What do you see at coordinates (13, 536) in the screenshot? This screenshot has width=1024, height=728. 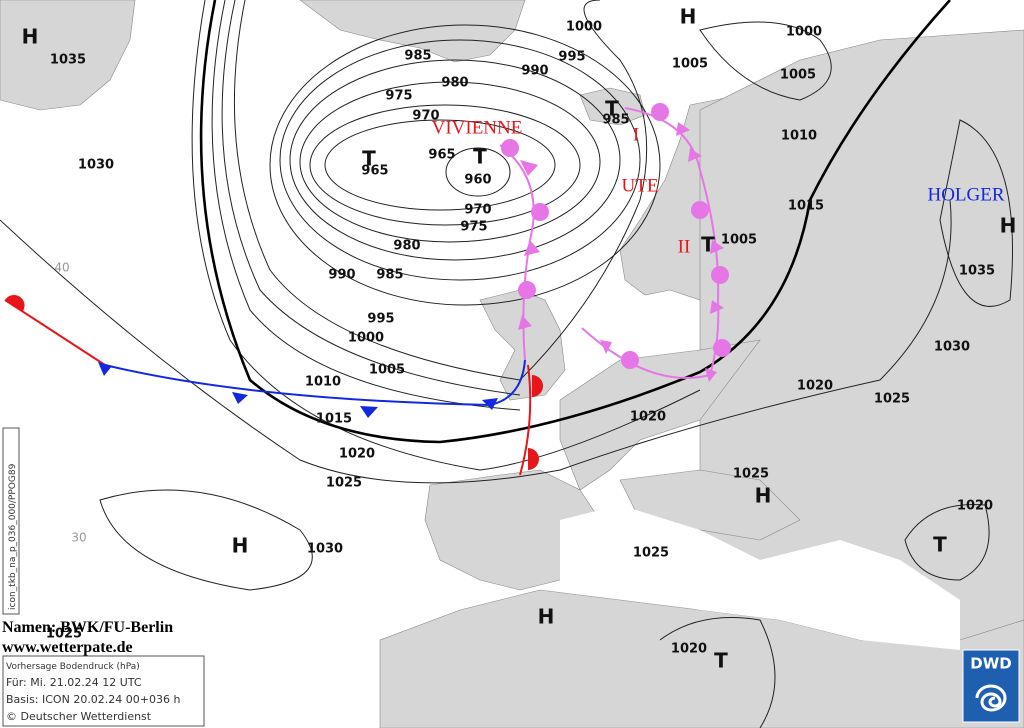 I see `side-label: icon_tkb_na_p_036_000/PPOG89` at bounding box center [13, 536].